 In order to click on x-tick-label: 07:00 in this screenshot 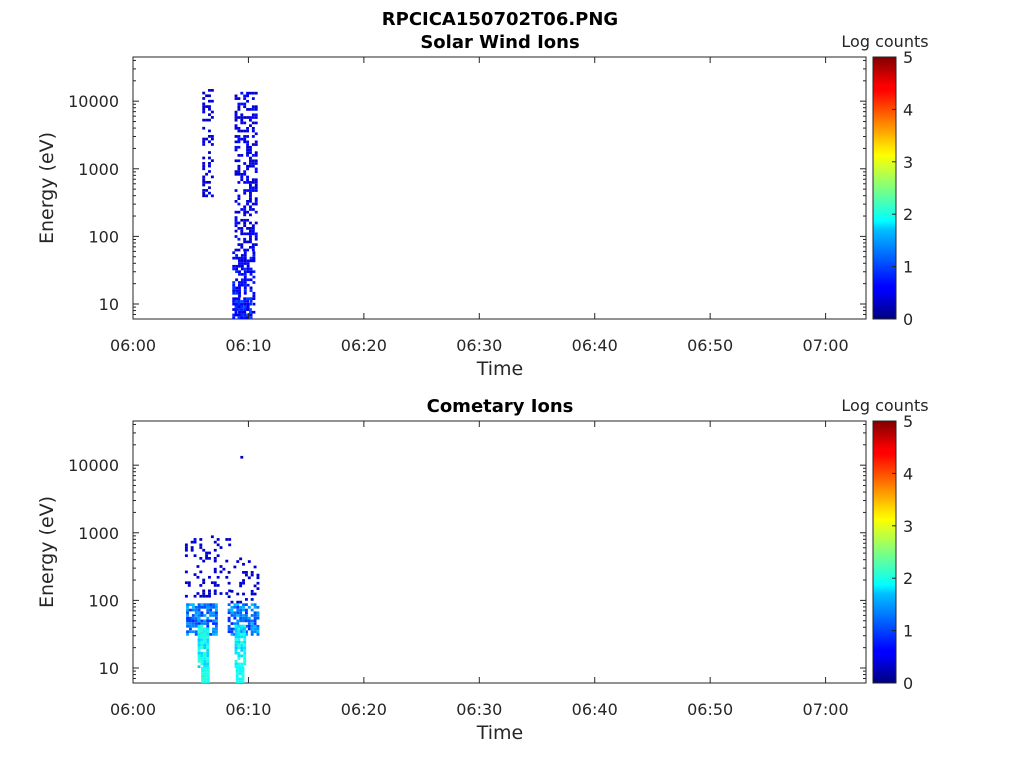, I will do `click(826, 709)`.